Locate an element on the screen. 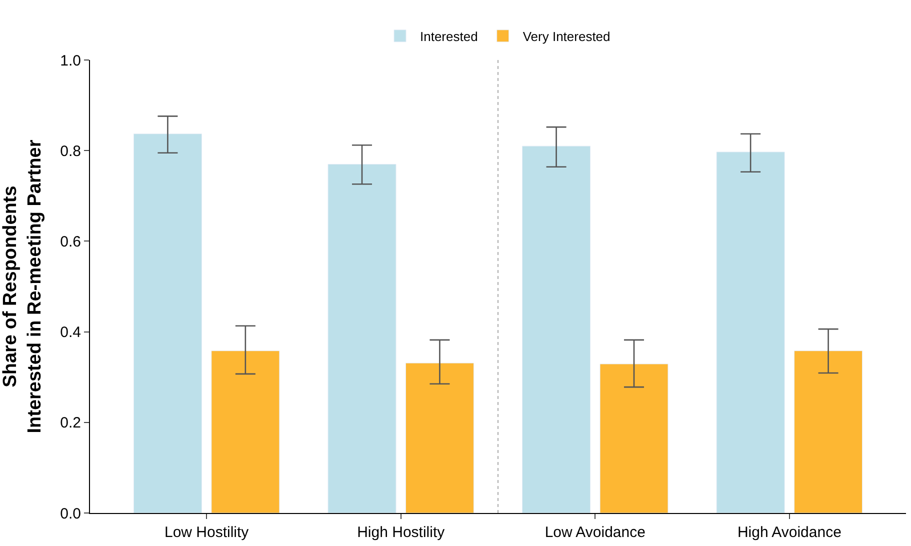 This screenshot has width=911, height=546. x-tick-label: Low Hostility is located at coordinates (207, 532).